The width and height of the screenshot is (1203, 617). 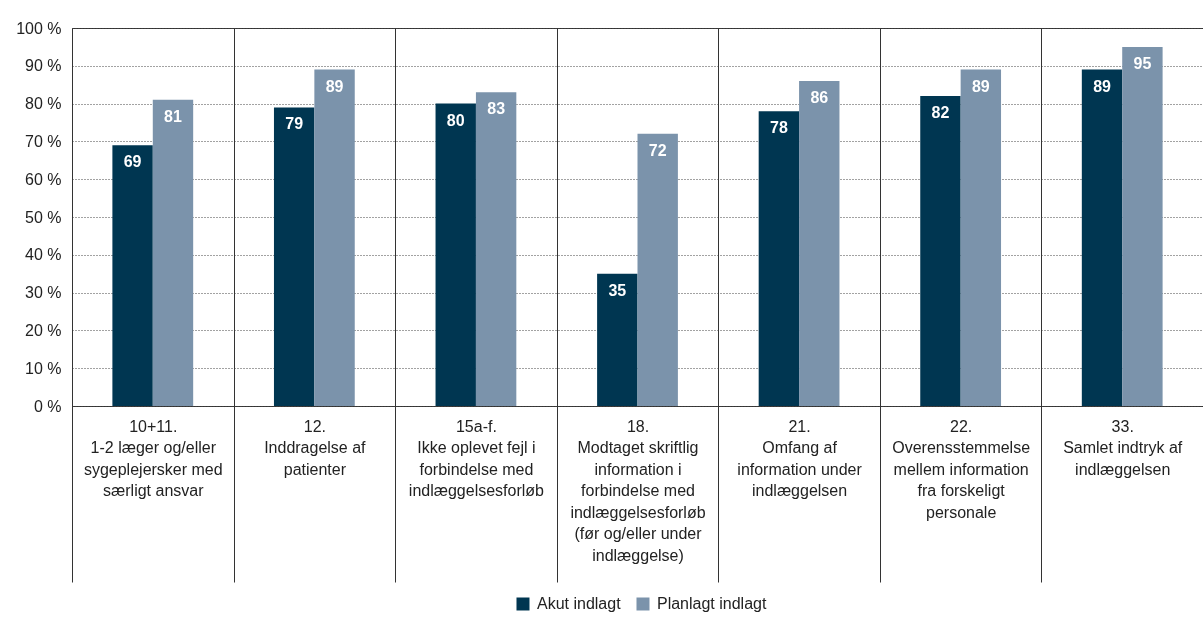 What do you see at coordinates (455, 120) in the screenshot?
I see `data-label: 80` at bounding box center [455, 120].